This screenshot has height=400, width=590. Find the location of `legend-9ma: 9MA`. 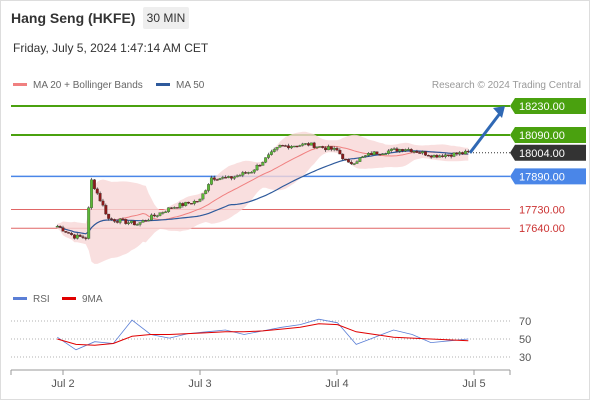

legend-9ma: 9MA is located at coordinates (82, 299).